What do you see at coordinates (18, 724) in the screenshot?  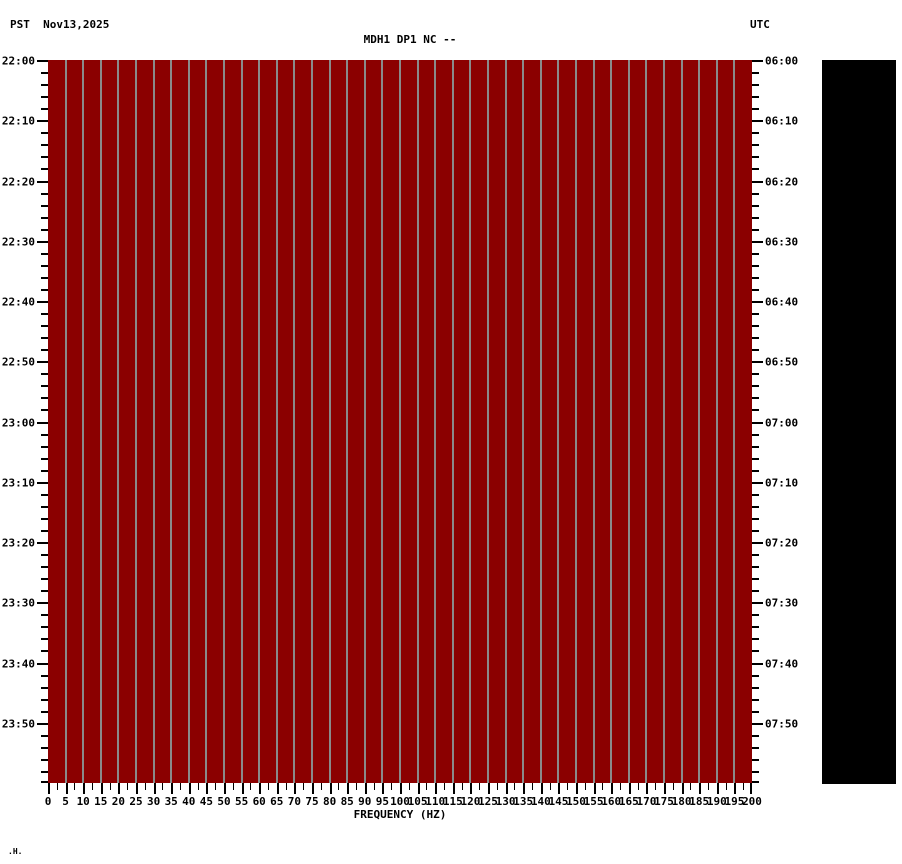 I see `pst-time-label: 23:50` at bounding box center [18, 724].